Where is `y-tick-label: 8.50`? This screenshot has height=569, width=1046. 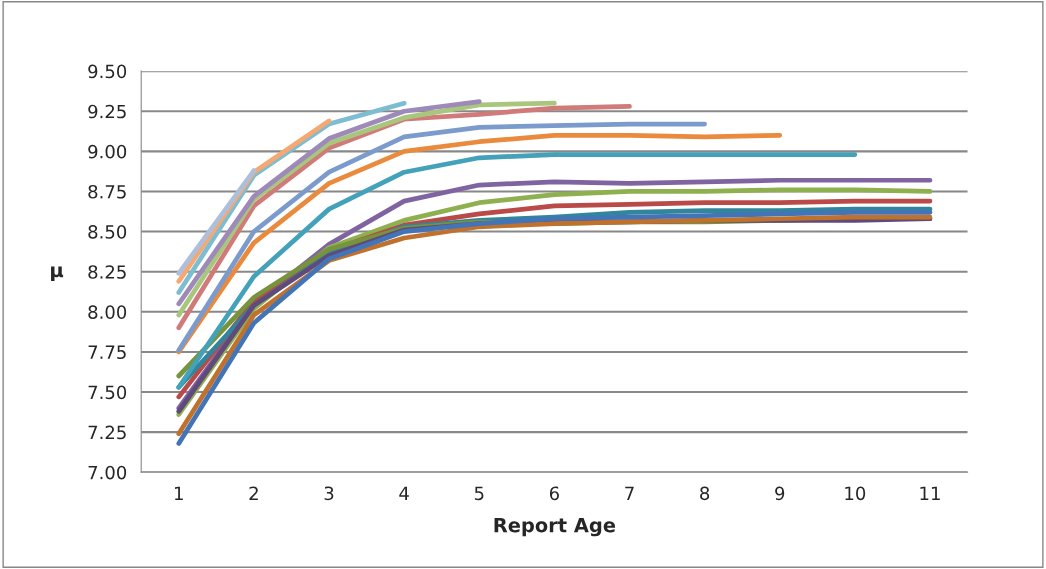
y-tick-label: 8.50 is located at coordinates (107, 232).